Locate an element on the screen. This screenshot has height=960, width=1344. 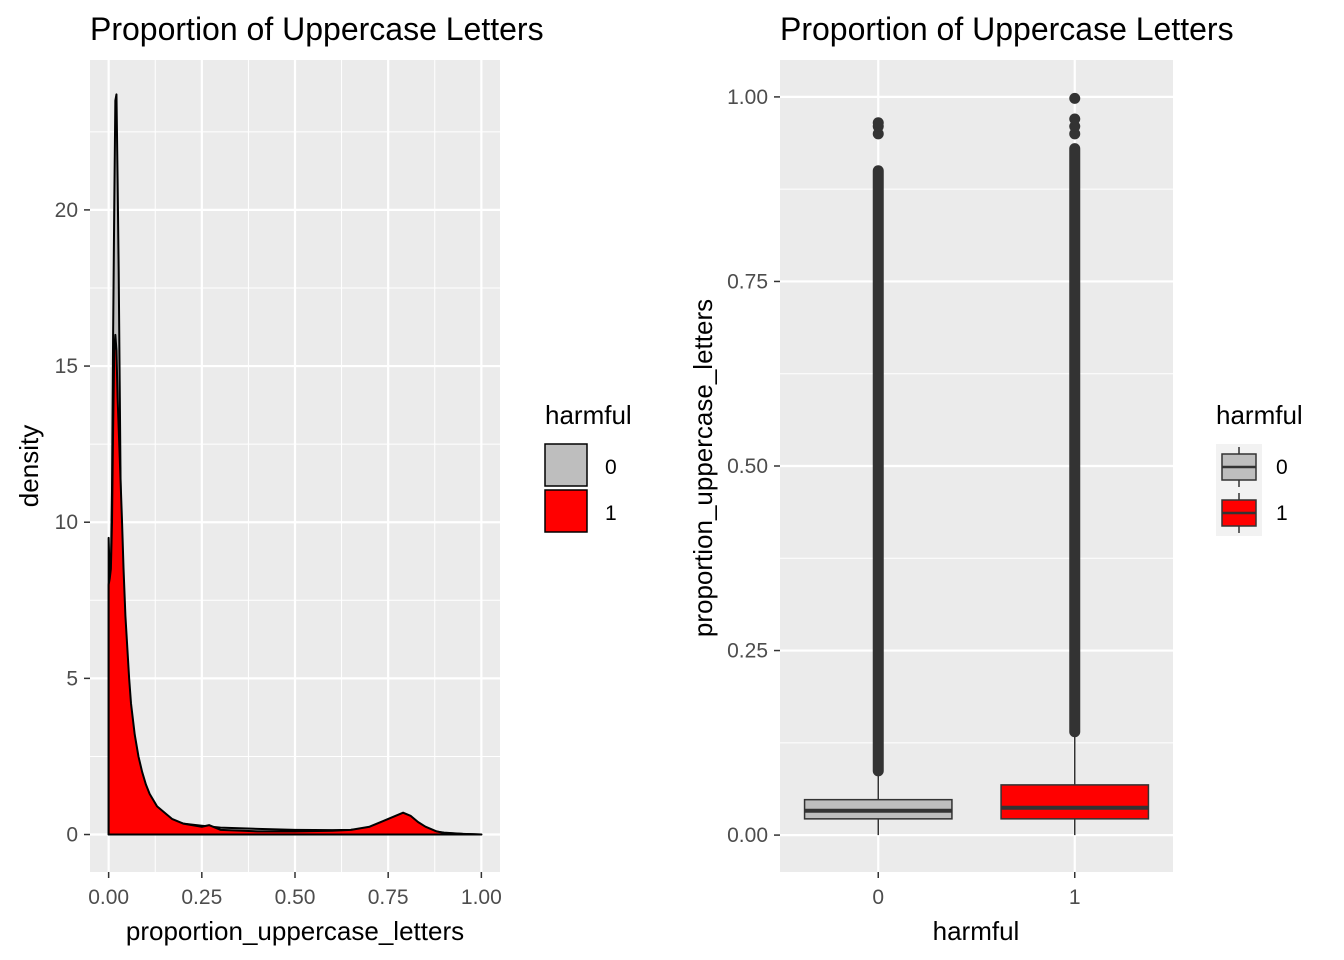
boxplot-legend-label-0: 0 is located at coordinates (1282, 467).